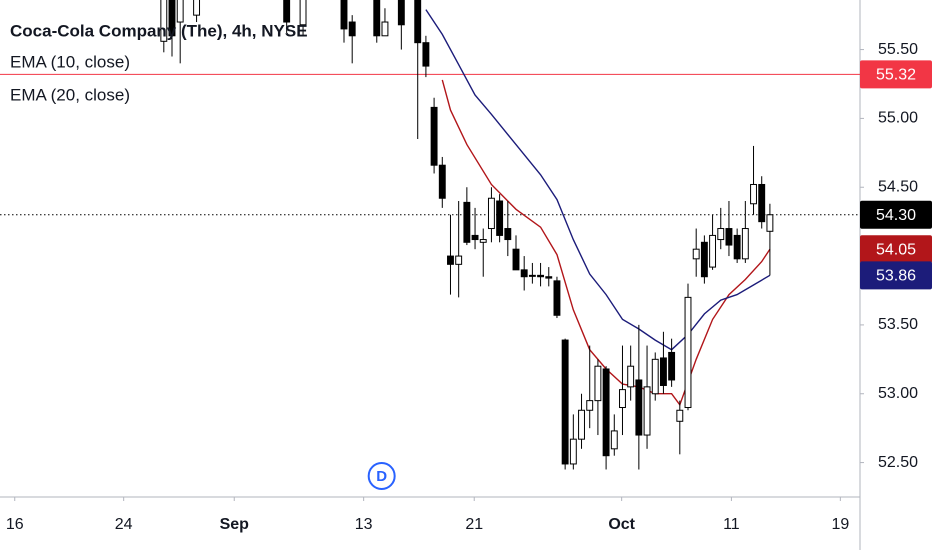  What do you see at coordinates (898, 393) in the screenshot?
I see `y-tick-label: 53.00` at bounding box center [898, 393].